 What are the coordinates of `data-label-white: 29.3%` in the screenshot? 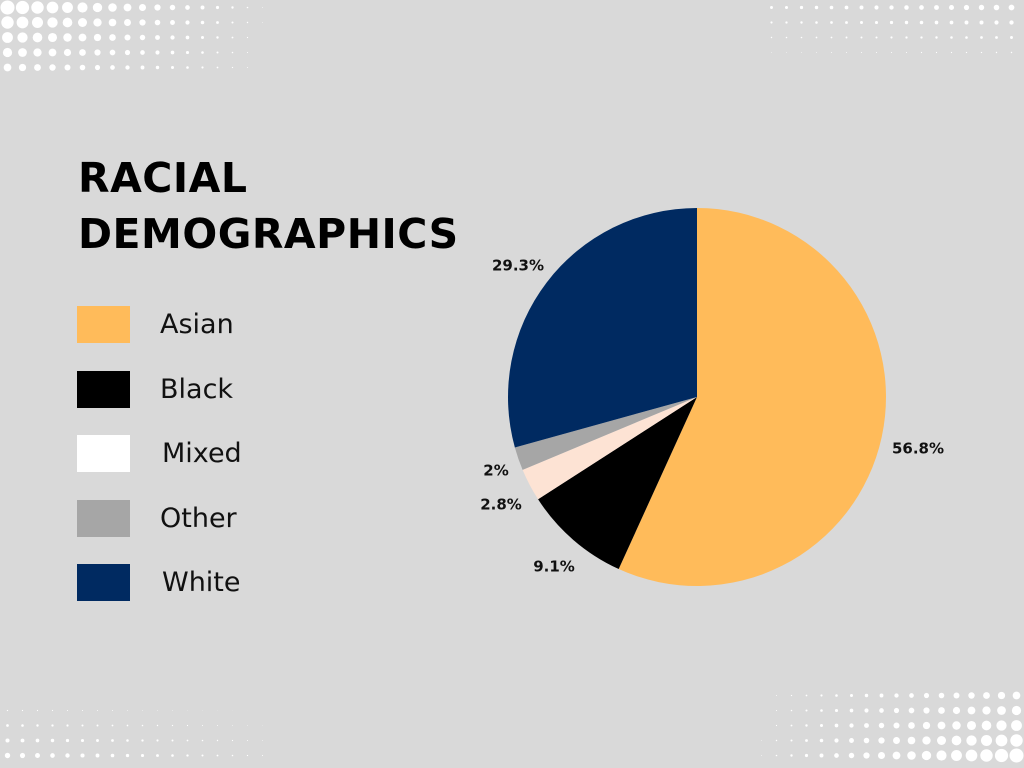 It's located at (518, 266).